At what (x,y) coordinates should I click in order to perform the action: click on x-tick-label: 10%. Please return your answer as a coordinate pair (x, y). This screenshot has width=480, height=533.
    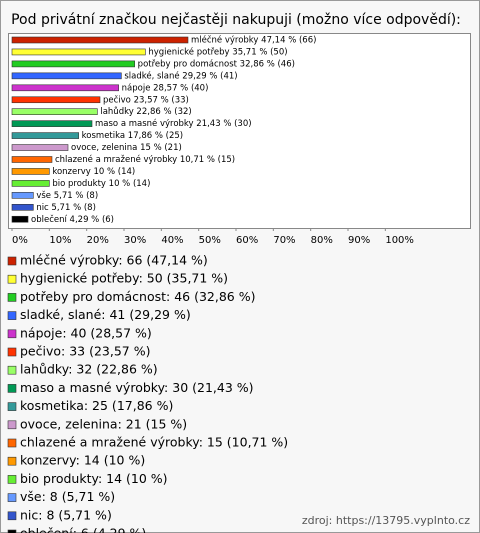
    Looking at the image, I should click on (60, 240).